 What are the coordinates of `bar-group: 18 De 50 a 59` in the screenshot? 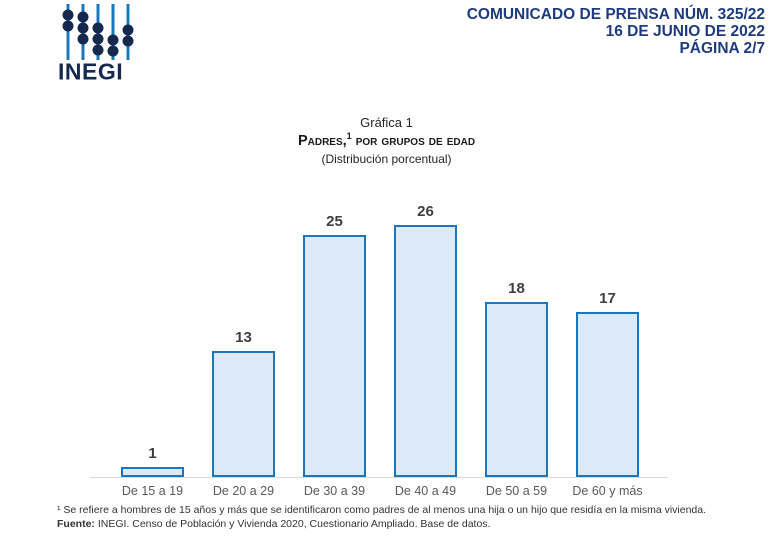 It's located at (516, 342).